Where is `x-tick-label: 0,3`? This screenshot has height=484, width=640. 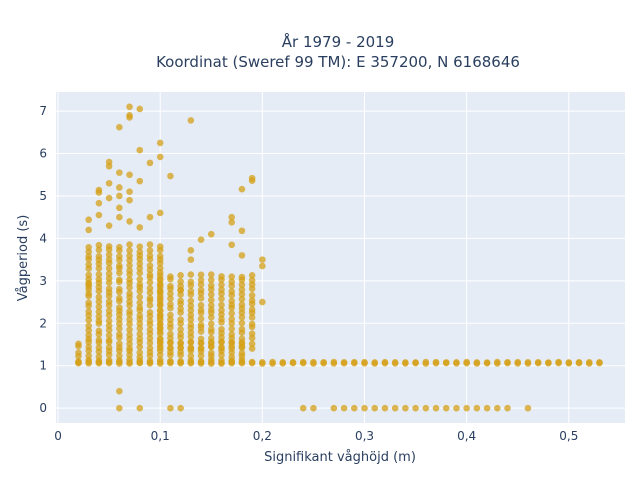
x-tick-label: 0,3 is located at coordinates (364, 436).